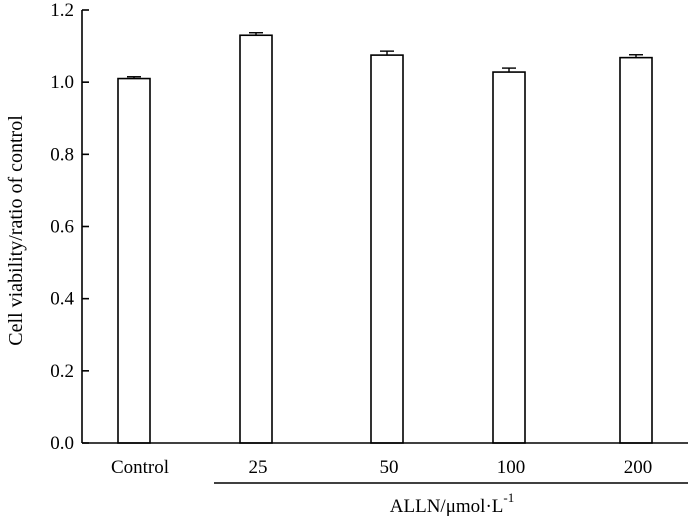 The image size is (700, 520). I want to click on x-tick-label: Control, so click(140, 467).